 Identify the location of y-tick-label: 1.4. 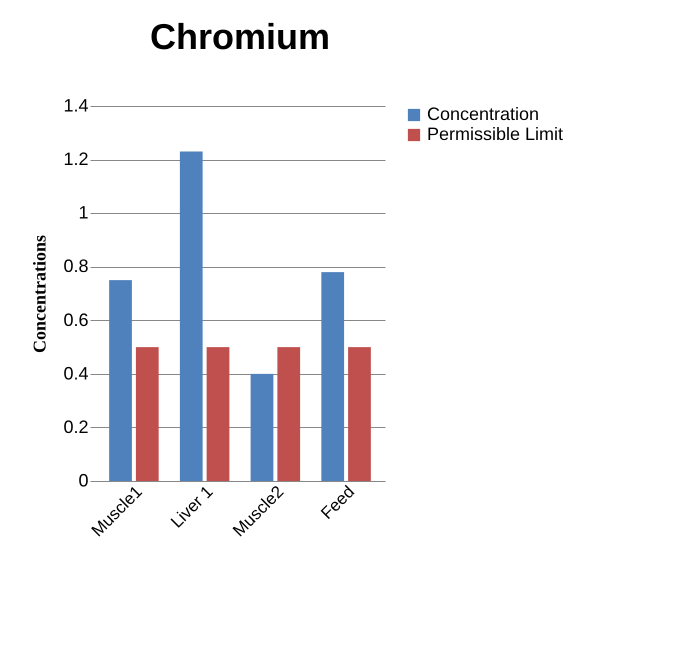
(75, 106).